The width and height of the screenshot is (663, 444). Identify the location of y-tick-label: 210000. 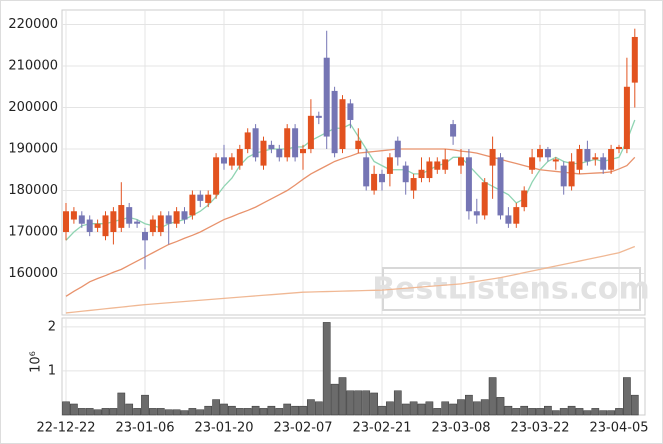
(33, 66).